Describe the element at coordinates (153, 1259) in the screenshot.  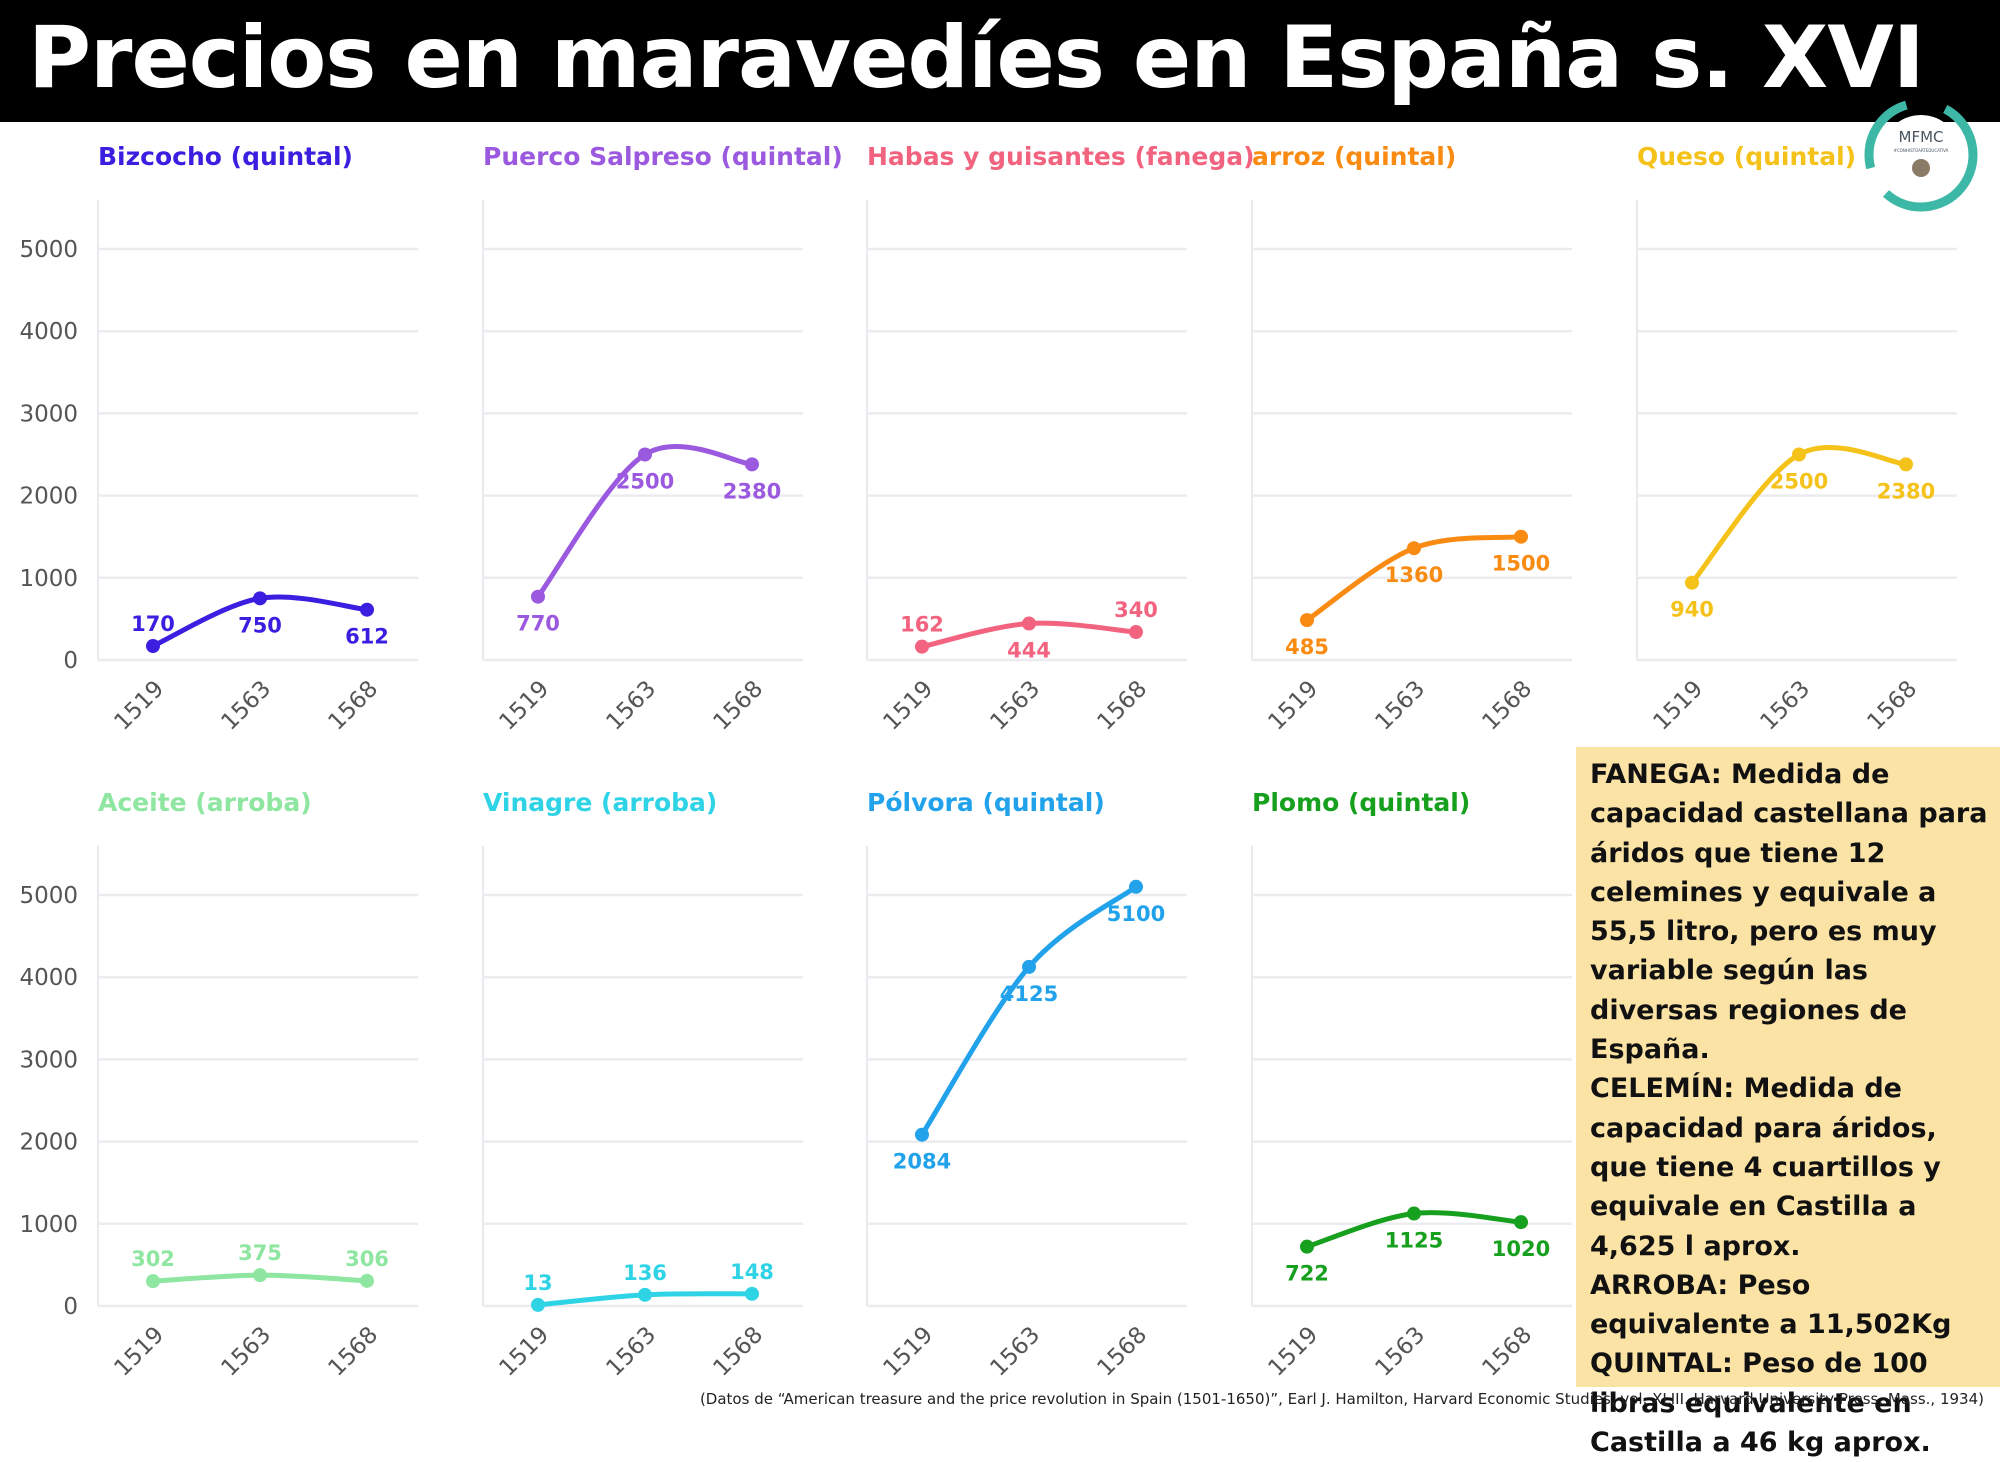
I see `data-label: 302` at that location.